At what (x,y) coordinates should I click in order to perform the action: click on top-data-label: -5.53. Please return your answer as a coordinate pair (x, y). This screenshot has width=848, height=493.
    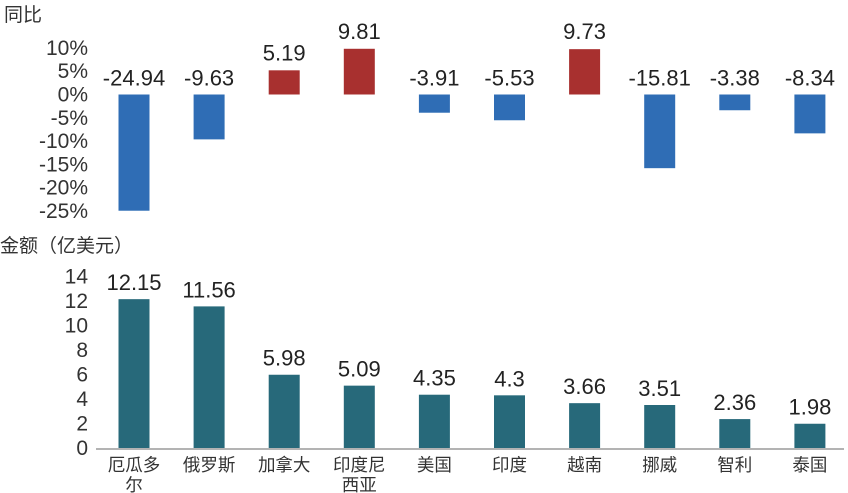
    Looking at the image, I should click on (509, 78).